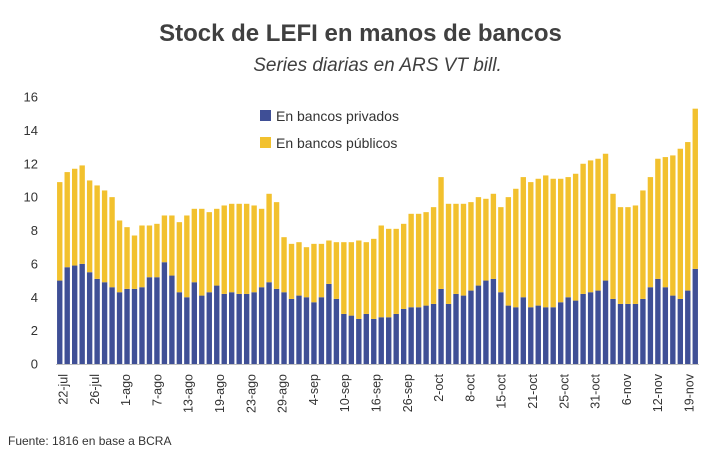  Describe the element at coordinates (658, 392) in the screenshot. I see `x-tick-label: 12-nov` at that location.